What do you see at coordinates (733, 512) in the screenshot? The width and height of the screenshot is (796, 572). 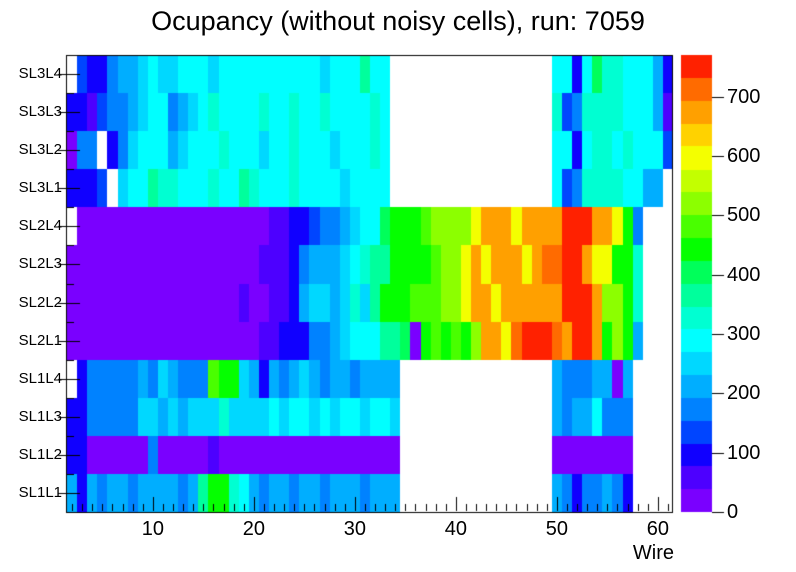 I see `colorbar-tick-label: 0` at bounding box center [733, 512].